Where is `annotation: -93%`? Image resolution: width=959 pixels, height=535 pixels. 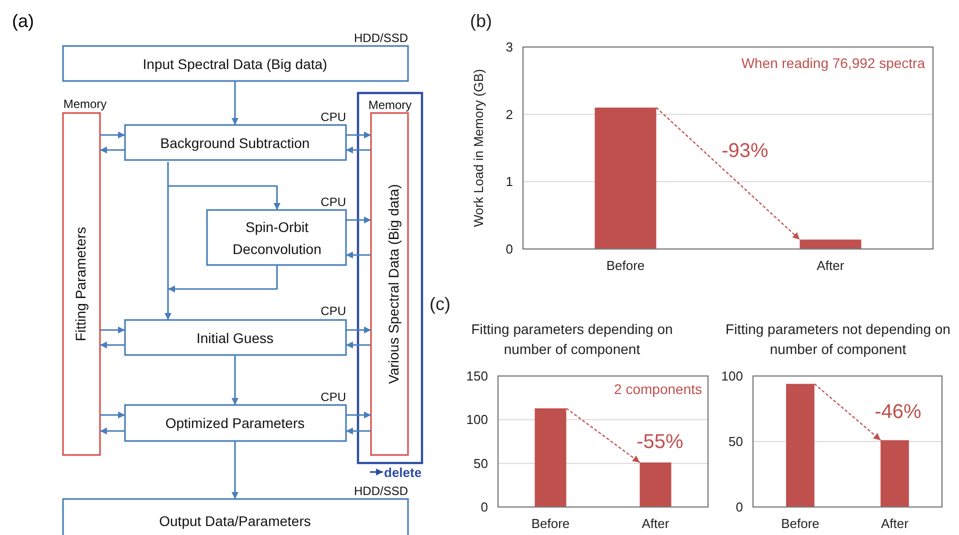
annotation: -93% is located at coordinates (745, 151).